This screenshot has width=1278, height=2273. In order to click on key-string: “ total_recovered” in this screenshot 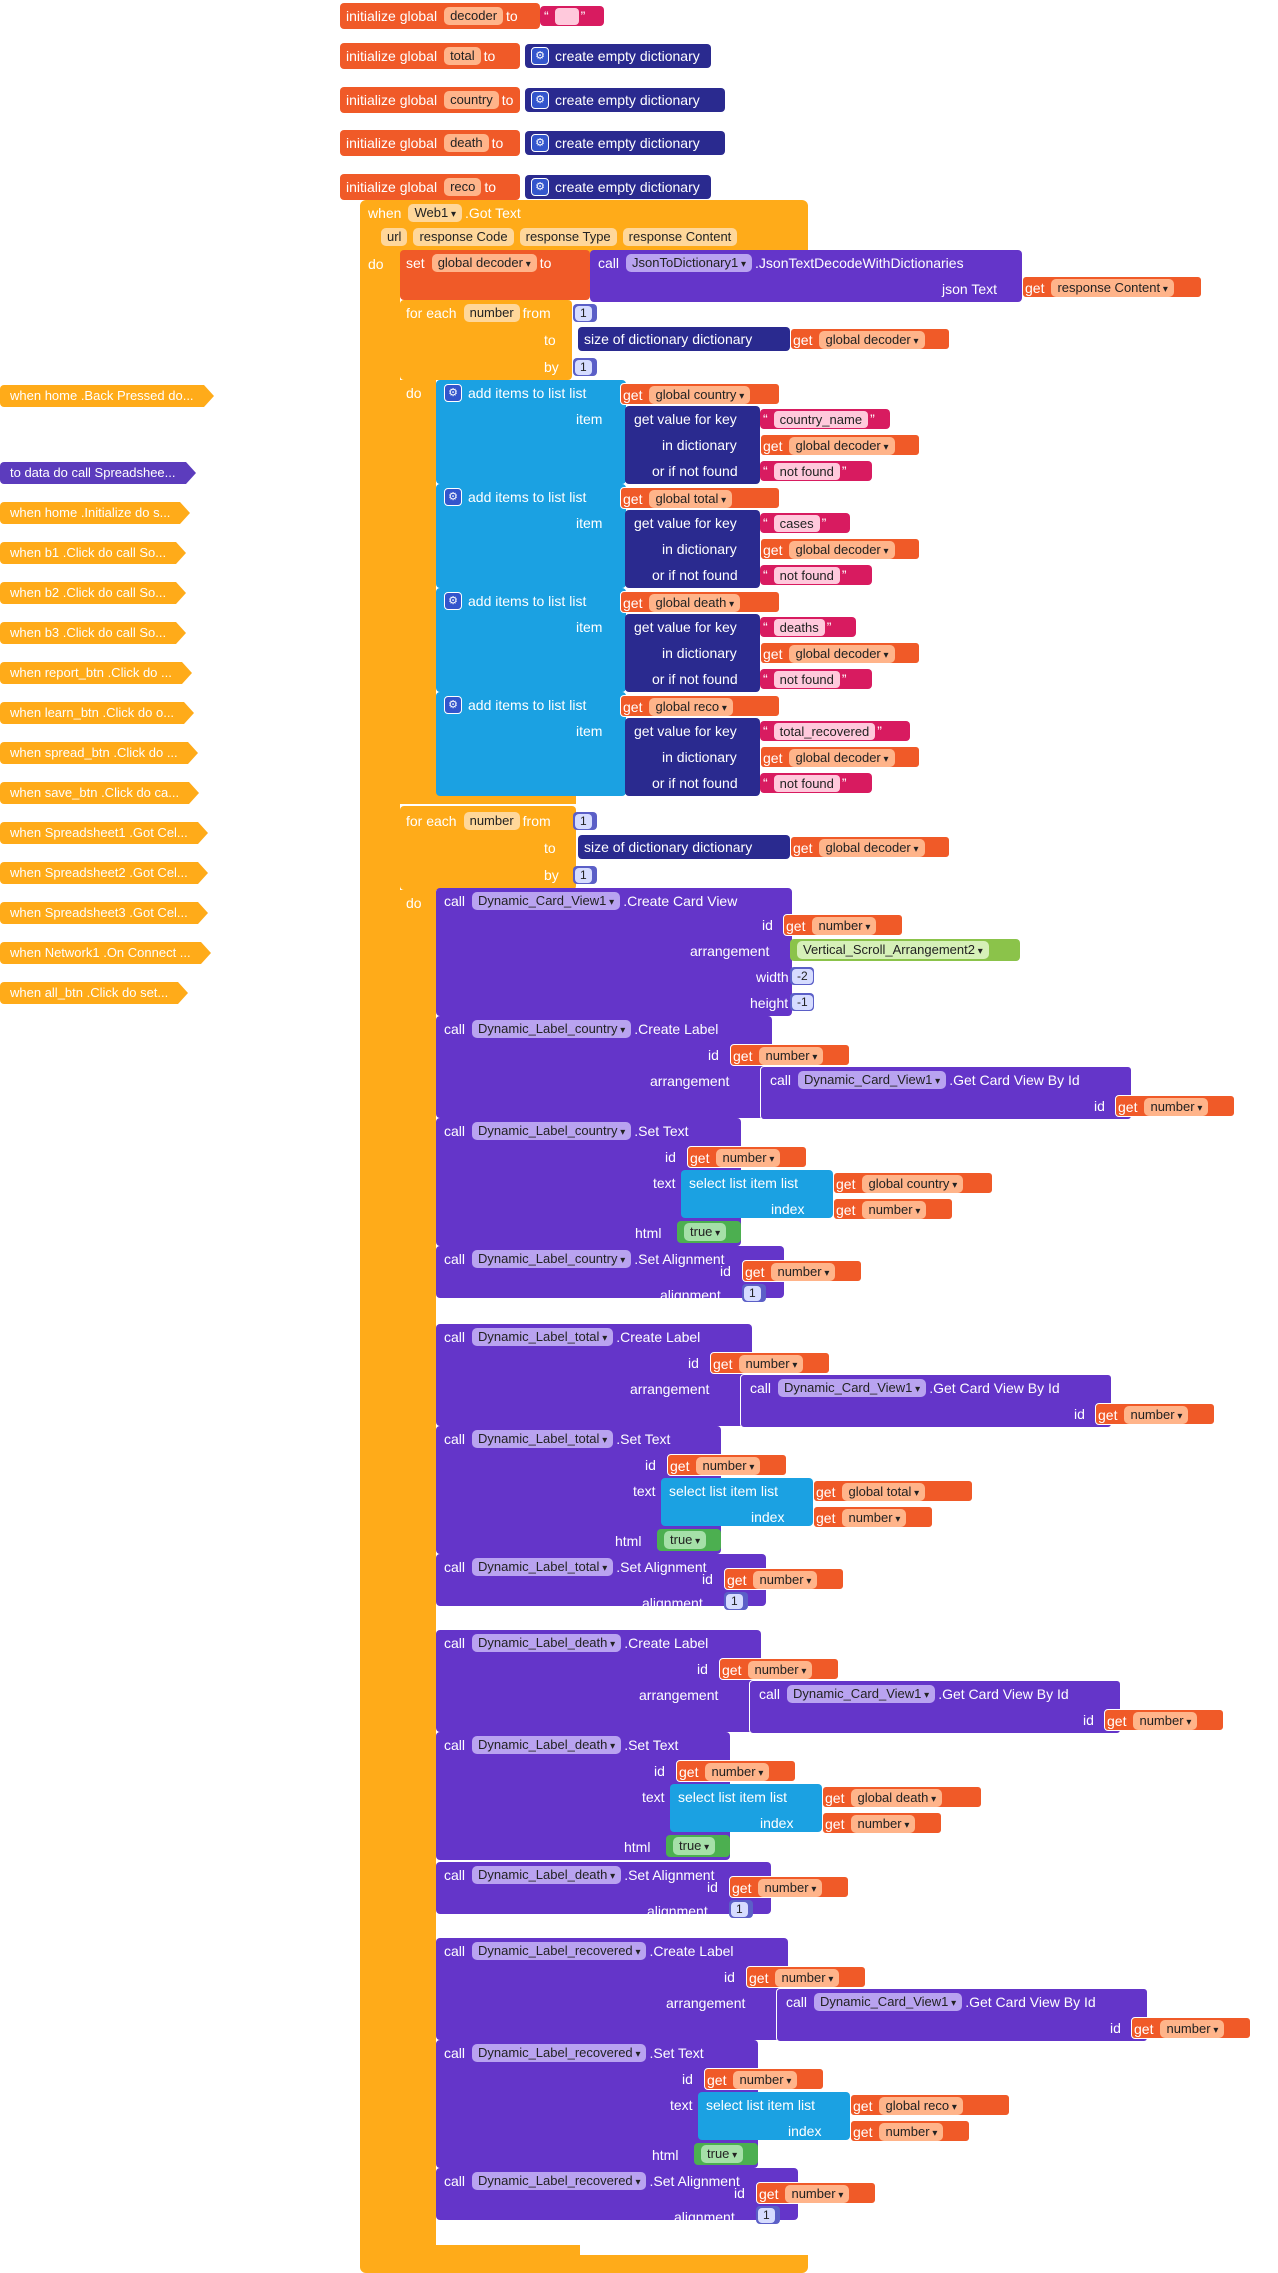, I will do `click(835, 731)`.